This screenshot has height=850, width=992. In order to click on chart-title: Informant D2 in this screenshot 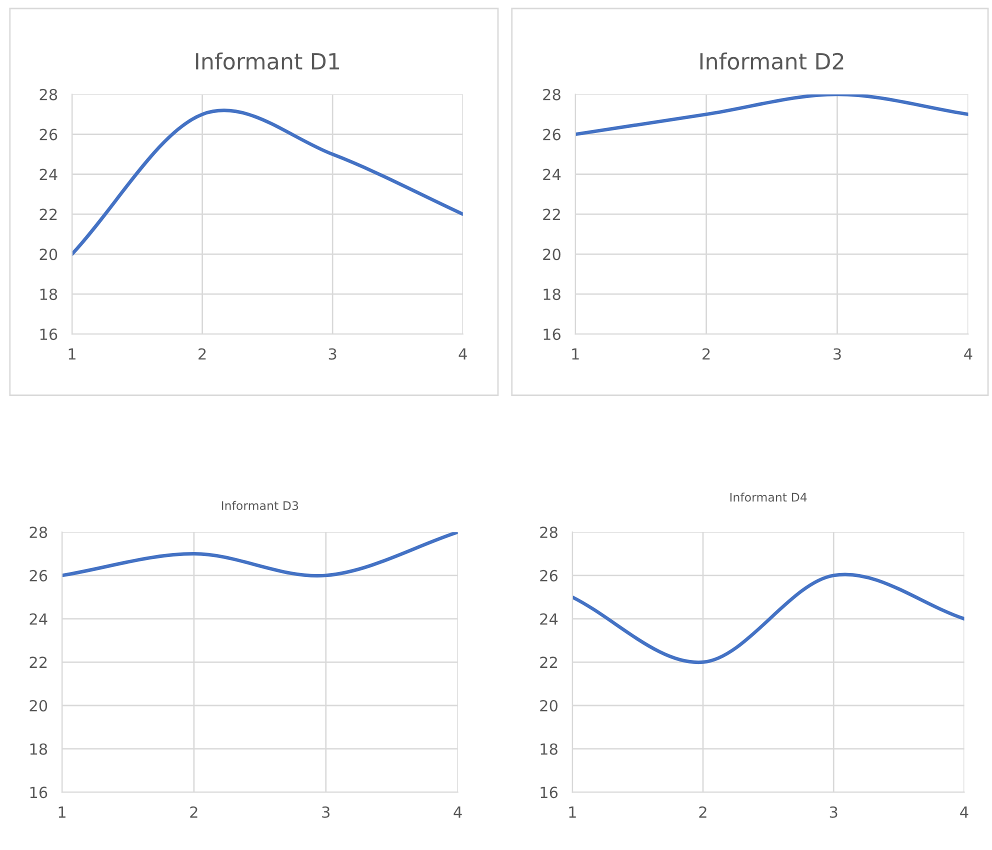, I will do `click(772, 61)`.